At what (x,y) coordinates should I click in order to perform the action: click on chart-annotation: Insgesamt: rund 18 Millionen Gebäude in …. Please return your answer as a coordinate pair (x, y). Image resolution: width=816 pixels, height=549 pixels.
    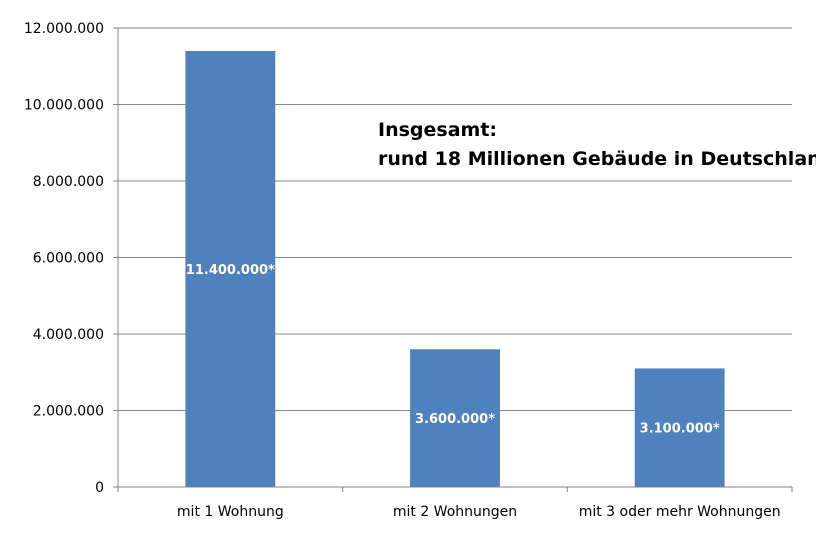
    Looking at the image, I should click on (597, 145).